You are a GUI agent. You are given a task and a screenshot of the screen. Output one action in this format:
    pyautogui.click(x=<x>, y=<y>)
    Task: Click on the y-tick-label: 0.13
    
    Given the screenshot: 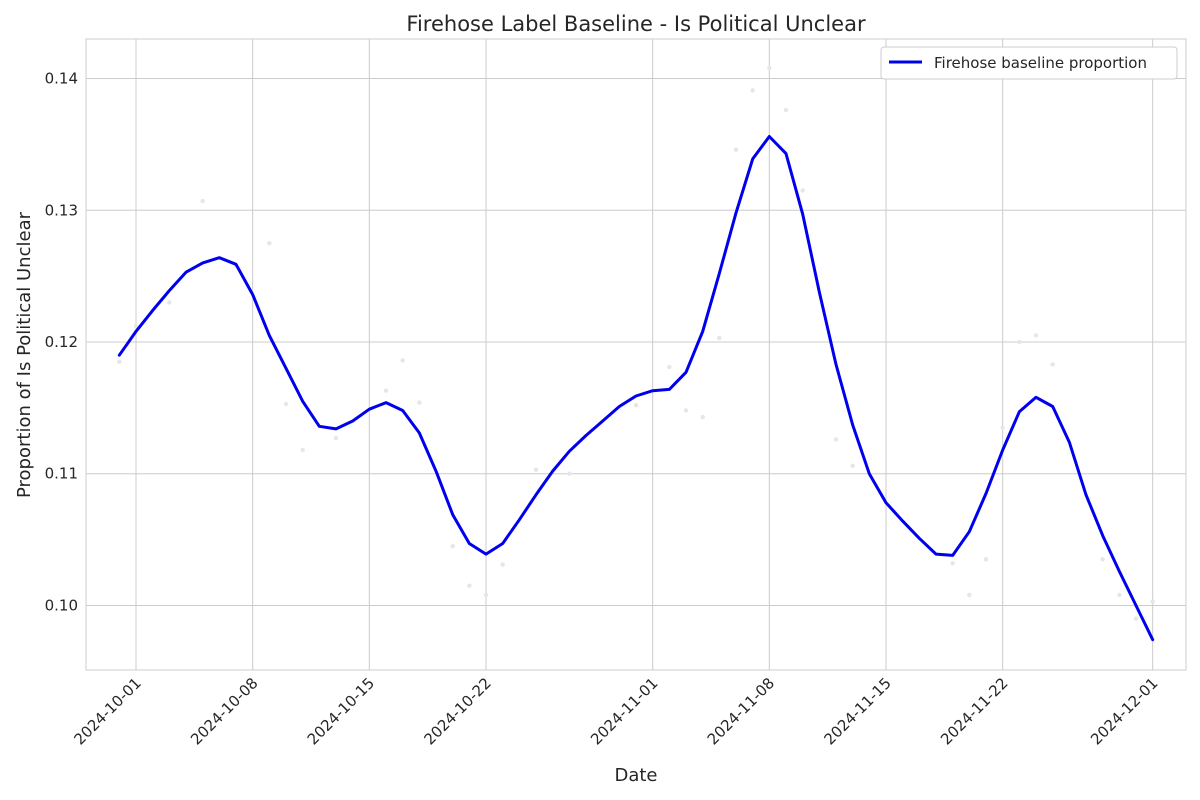 What is the action you would take?
    pyautogui.click(x=61, y=210)
    